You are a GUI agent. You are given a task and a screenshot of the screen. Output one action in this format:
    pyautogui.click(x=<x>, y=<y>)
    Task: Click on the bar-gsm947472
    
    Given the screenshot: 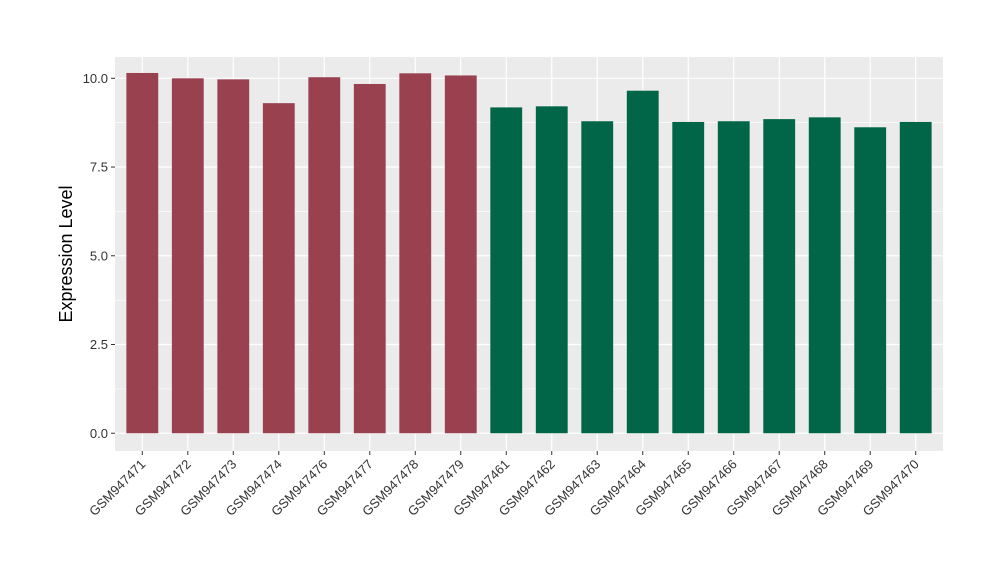 What is the action you would take?
    pyautogui.click(x=187, y=256)
    